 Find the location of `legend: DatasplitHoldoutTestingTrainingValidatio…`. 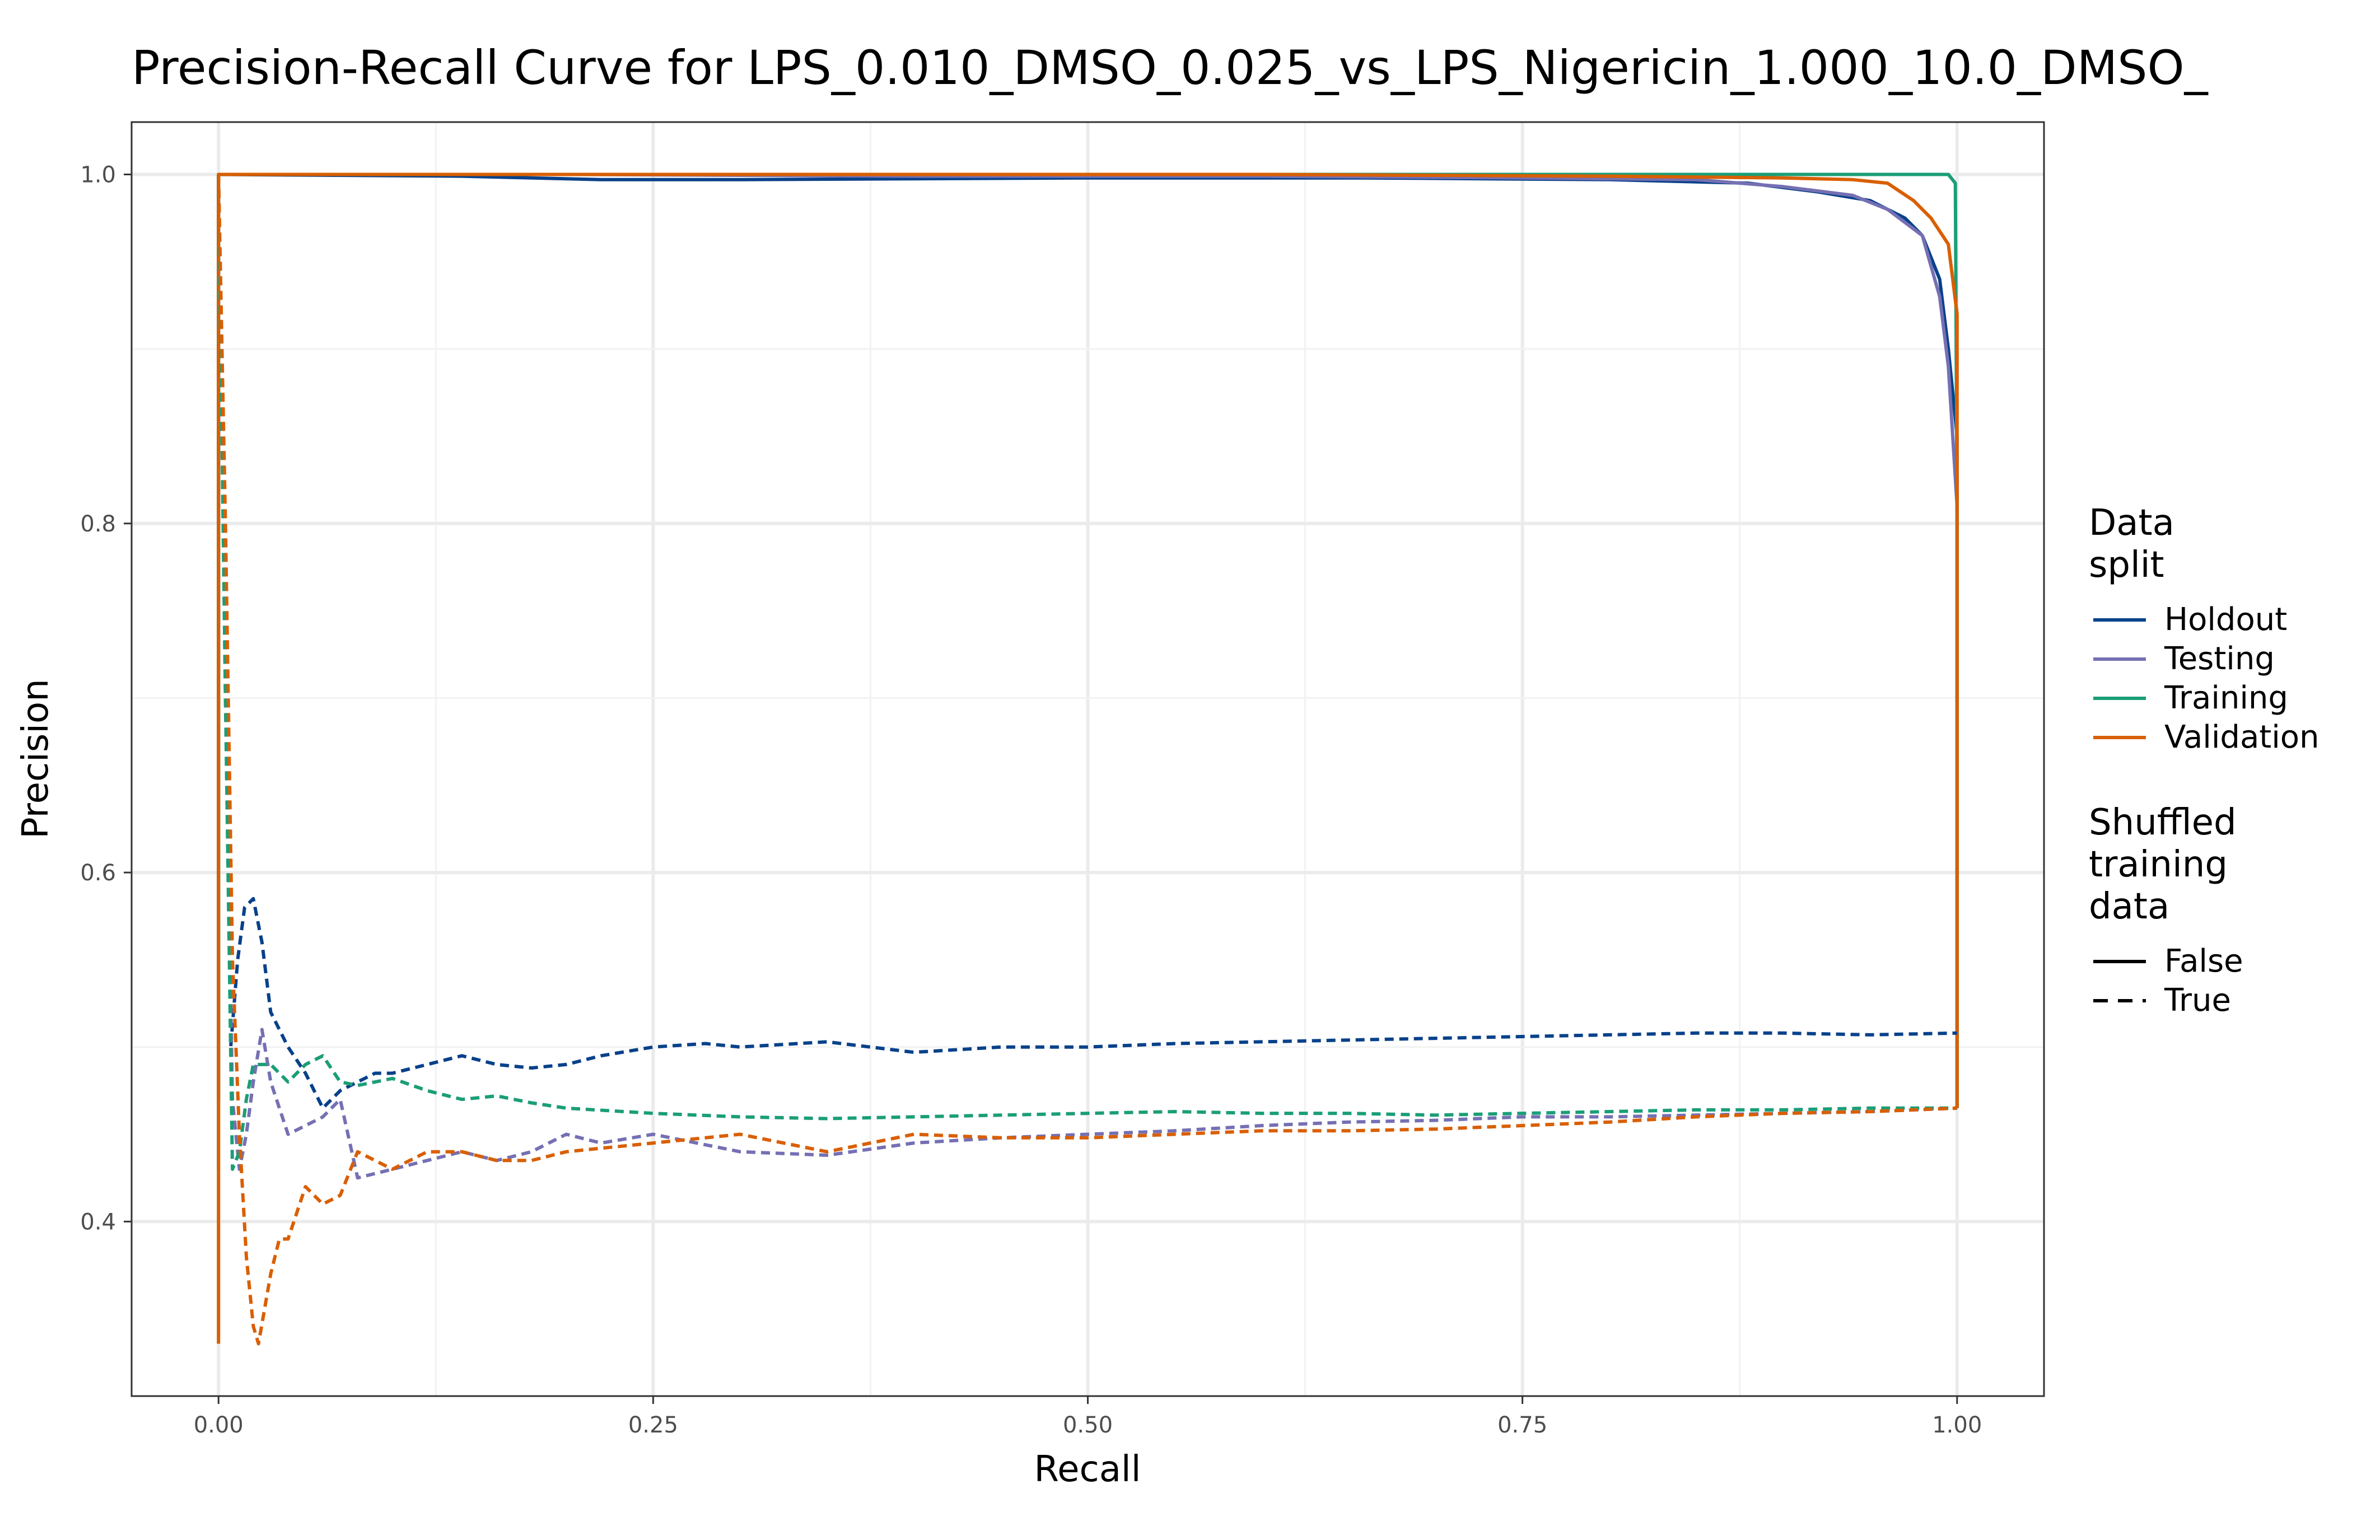

legend: DatasplitHoldoutTestingTrainingValidatio… is located at coordinates (2205, 761).